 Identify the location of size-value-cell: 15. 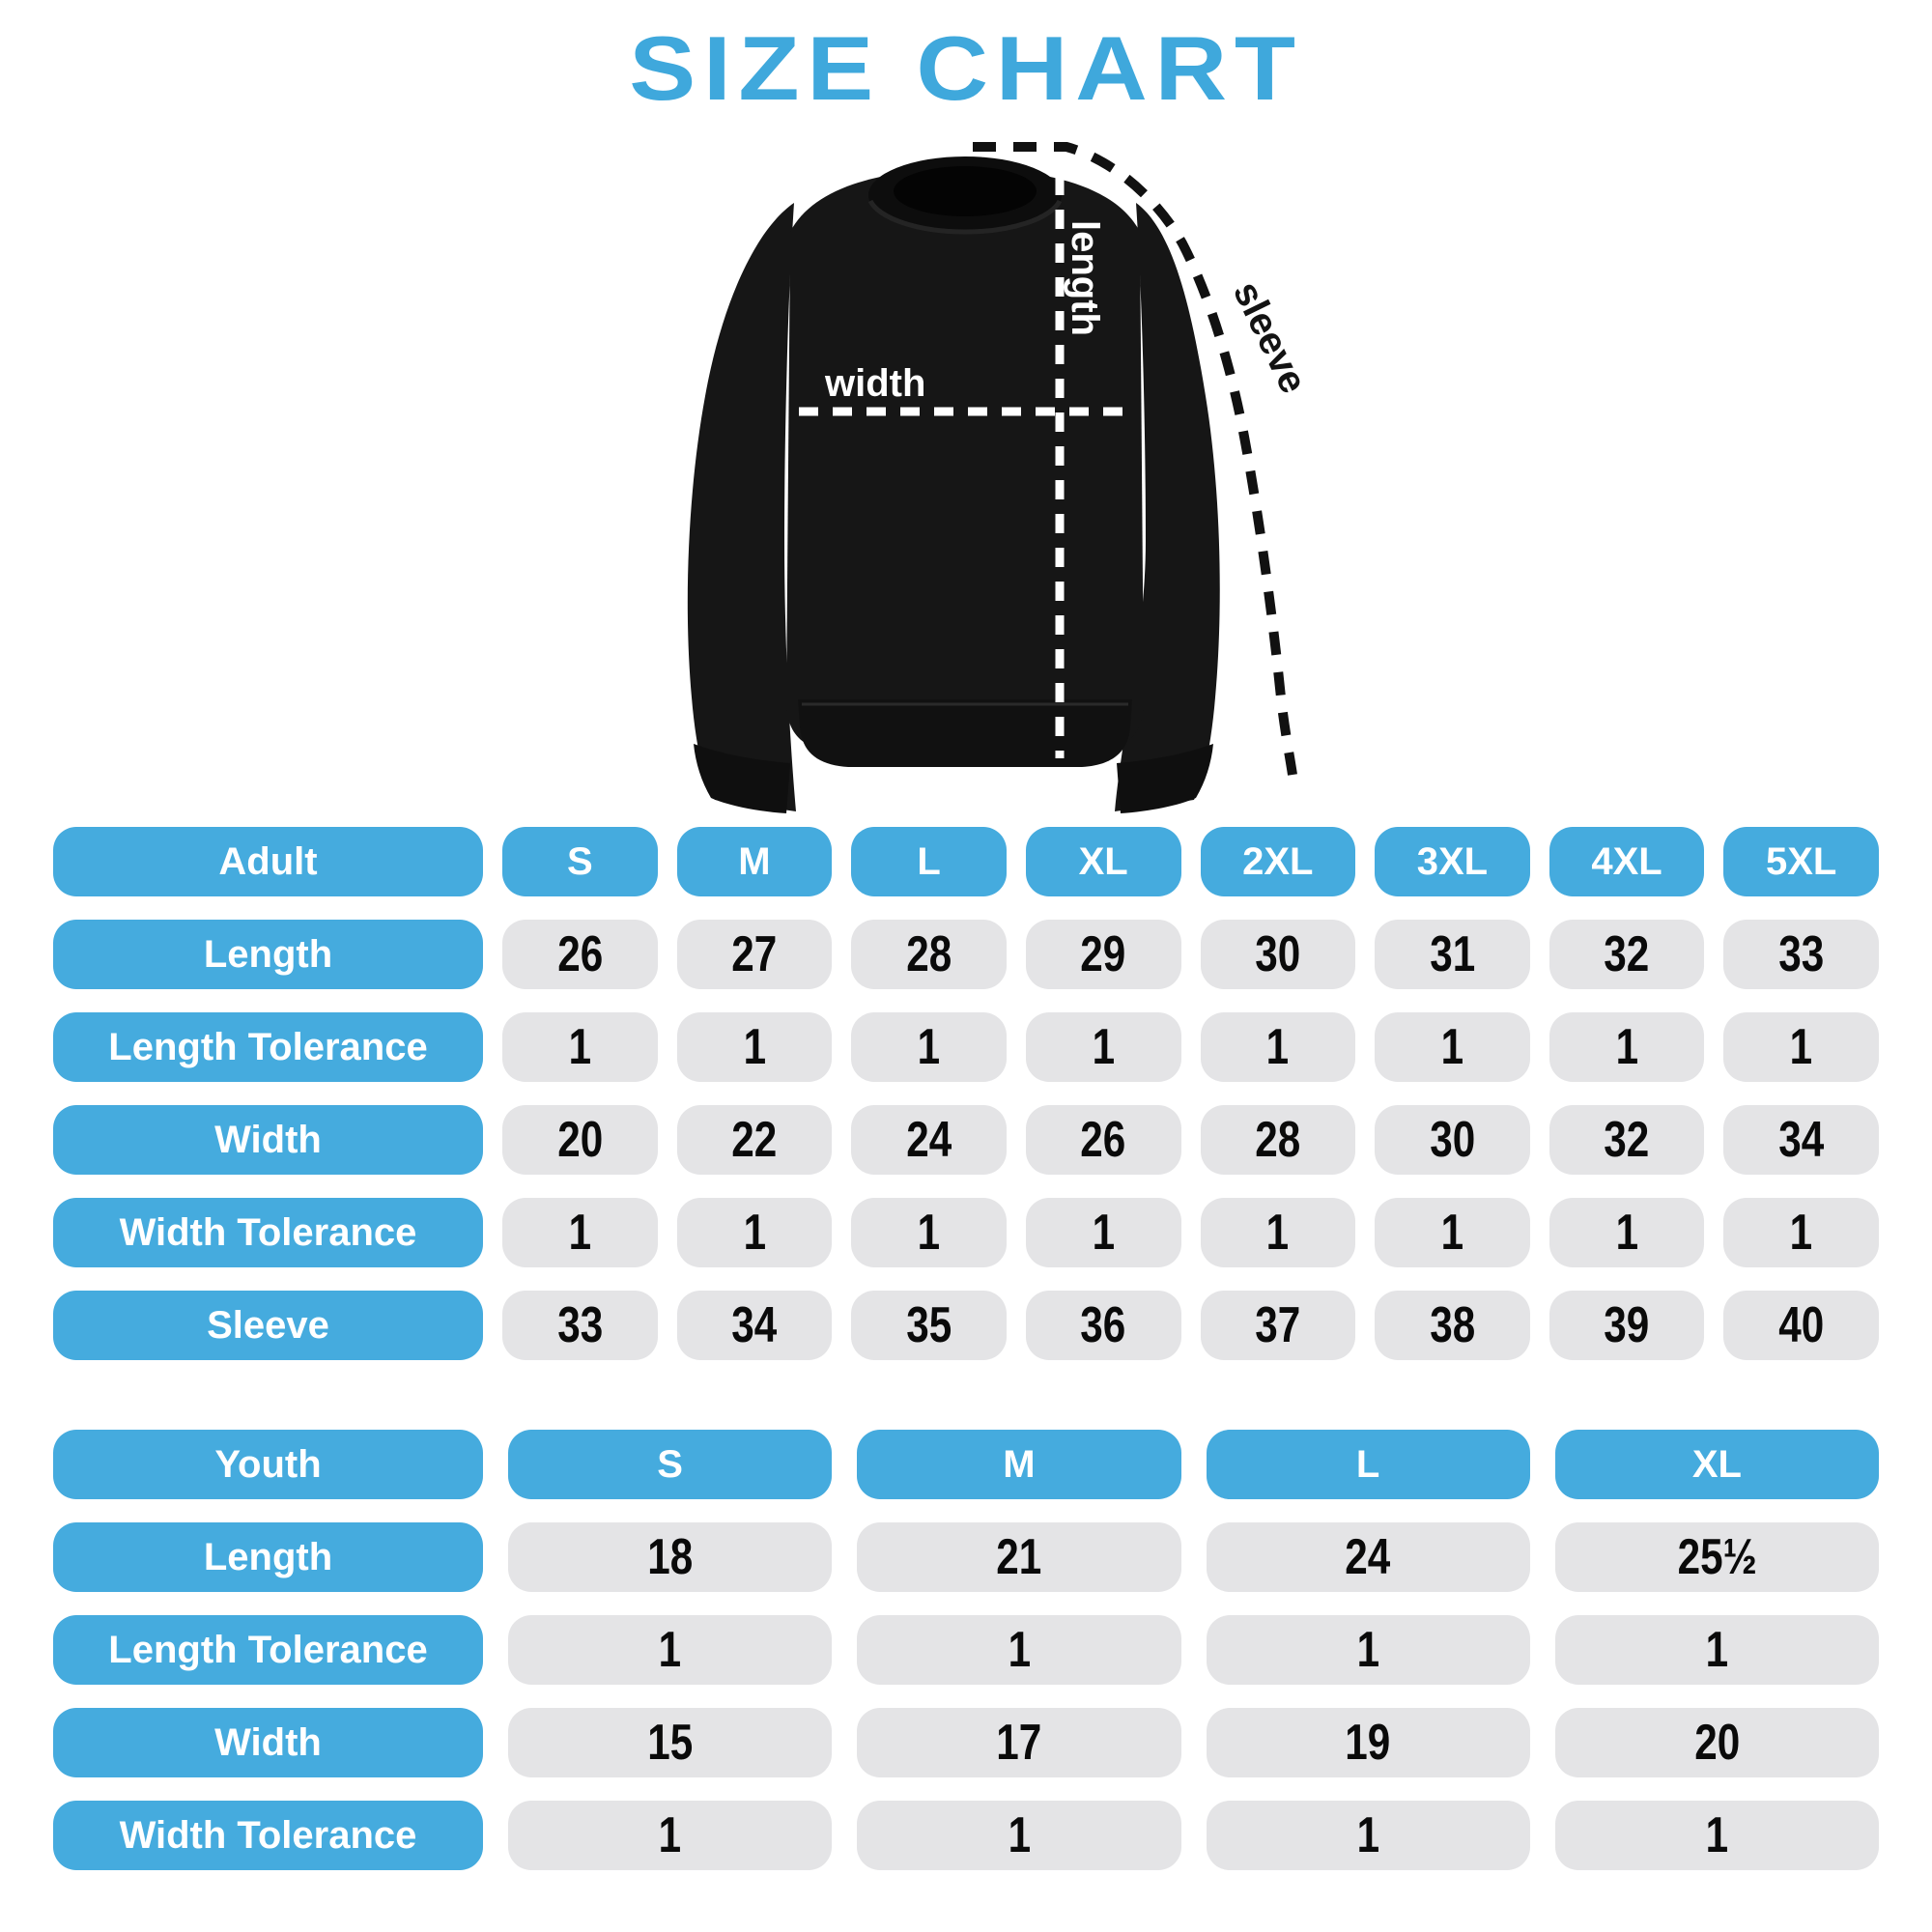
(670, 1742).